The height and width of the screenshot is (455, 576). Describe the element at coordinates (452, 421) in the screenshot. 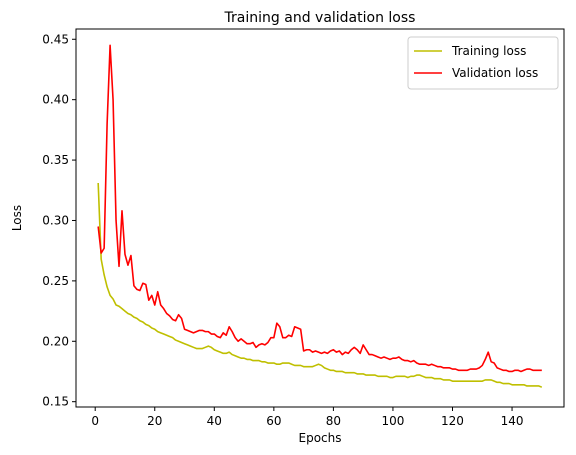

I see `x-tick-label: 120` at that location.